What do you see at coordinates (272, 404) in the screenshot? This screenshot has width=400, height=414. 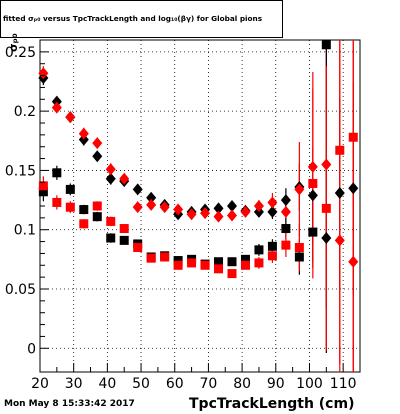 I see `x-axis-label: TpcTrackLength (cm)` at bounding box center [272, 404].